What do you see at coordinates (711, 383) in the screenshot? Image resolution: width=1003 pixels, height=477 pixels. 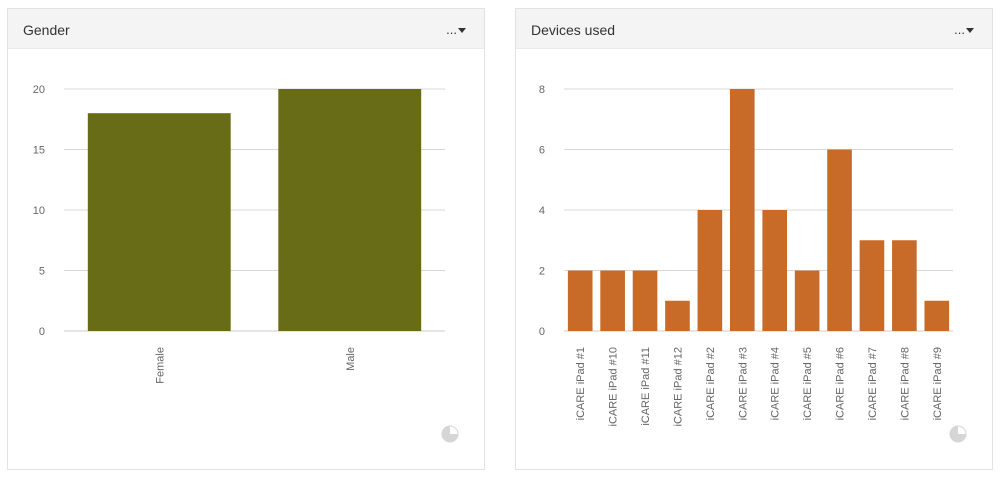 I see `x-tick-label: iCARE iPad #2` at bounding box center [711, 383].